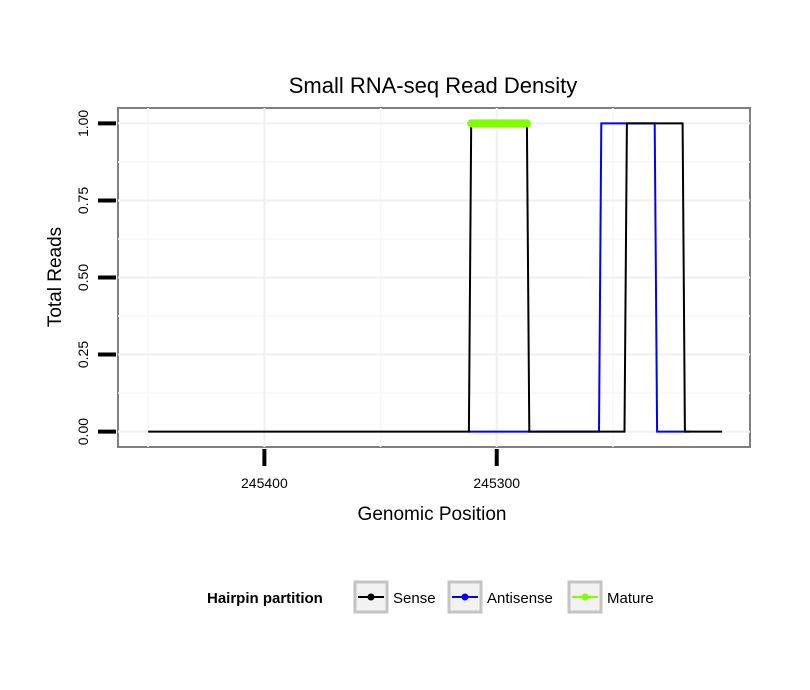 This screenshot has width=810, height=690. Describe the element at coordinates (83, 123) in the screenshot. I see `y-tick-label: 1.00` at that location.